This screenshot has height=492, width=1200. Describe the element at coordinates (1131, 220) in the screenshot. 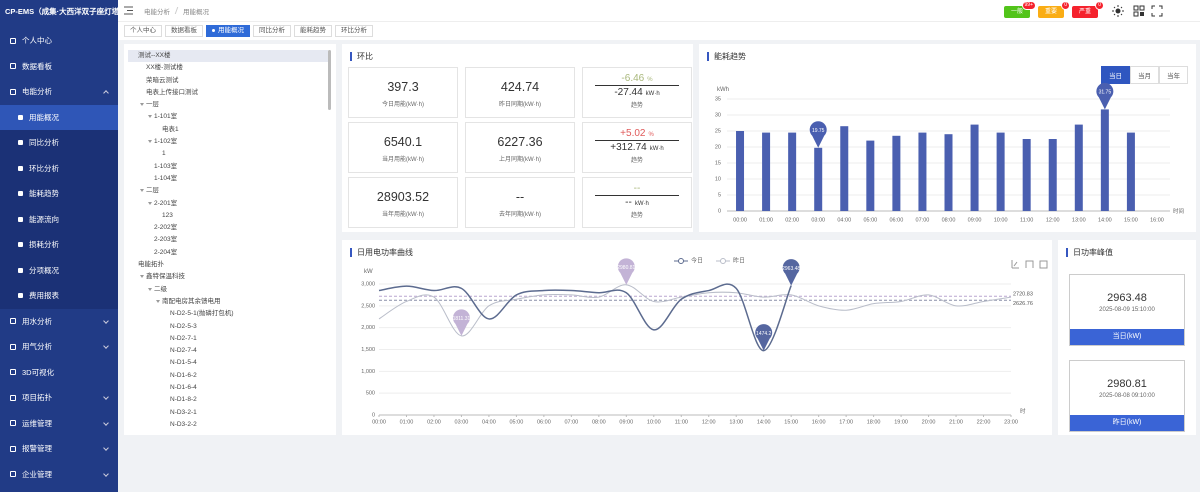

I see `x-tick-label: 15:00` at that location.